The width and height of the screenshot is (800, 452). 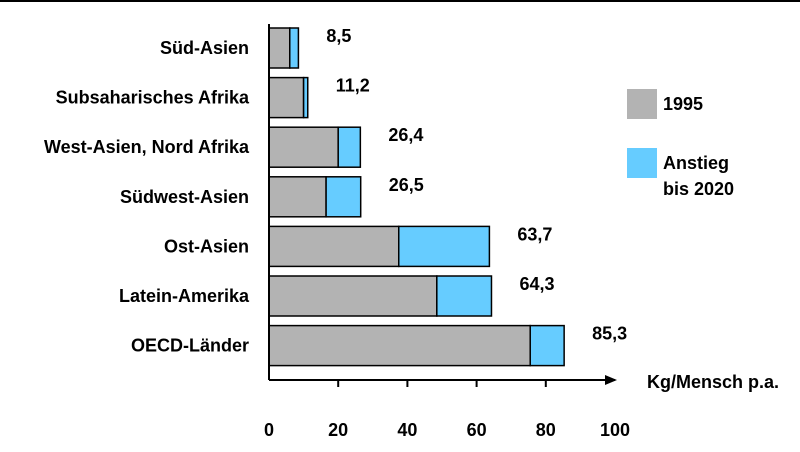 What do you see at coordinates (269, 430) in the screenshot?
I see `x-tick-label: 0` at bounding box center [269, 430].